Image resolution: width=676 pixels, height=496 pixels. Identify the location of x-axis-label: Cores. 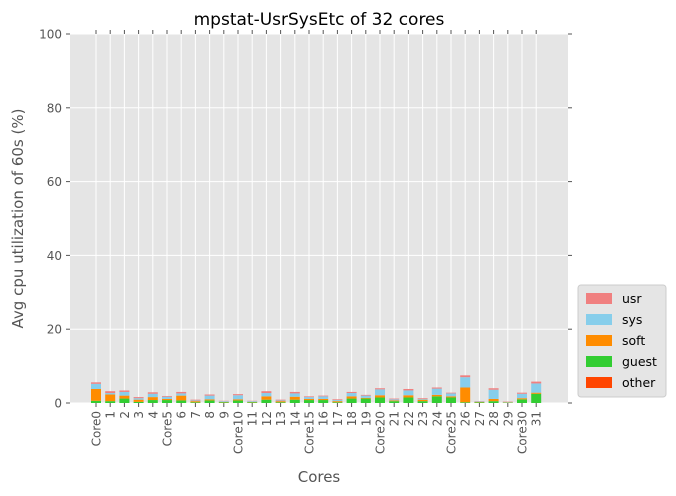
(319, 477).